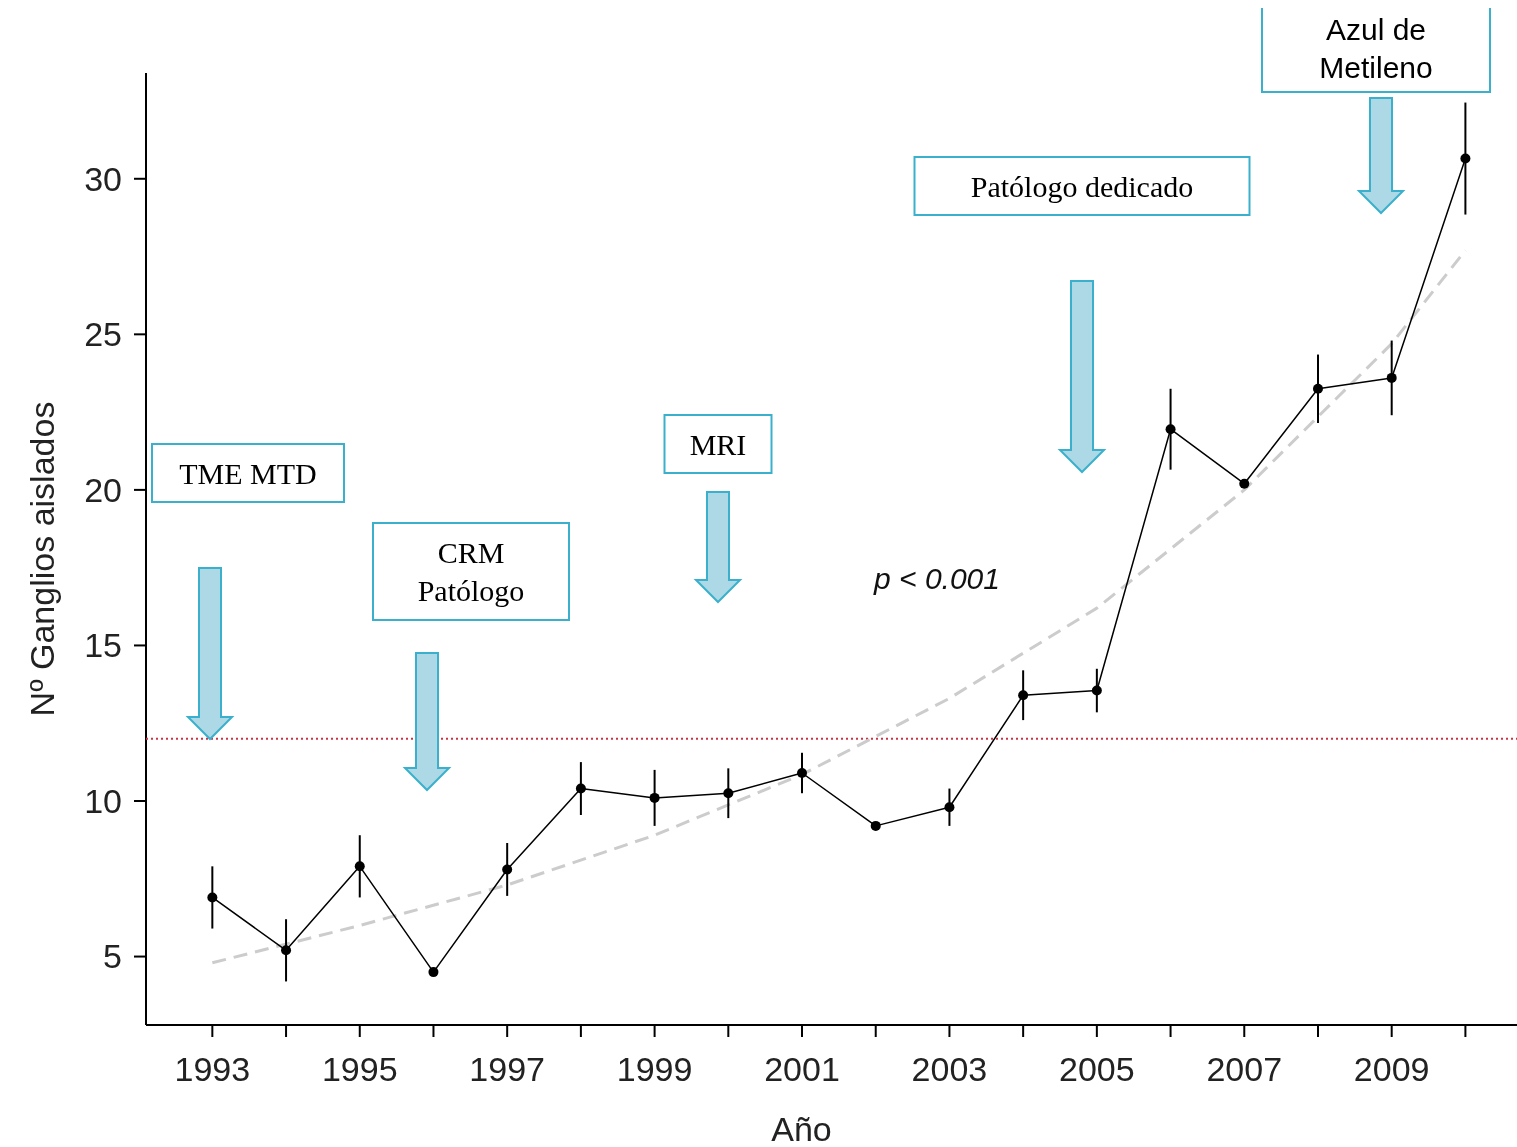 The image size is (1517, 1147). Describe the element at coordinates (1097, 1069) in the screenshot. I see `x-tick-label: 2005` at that location.